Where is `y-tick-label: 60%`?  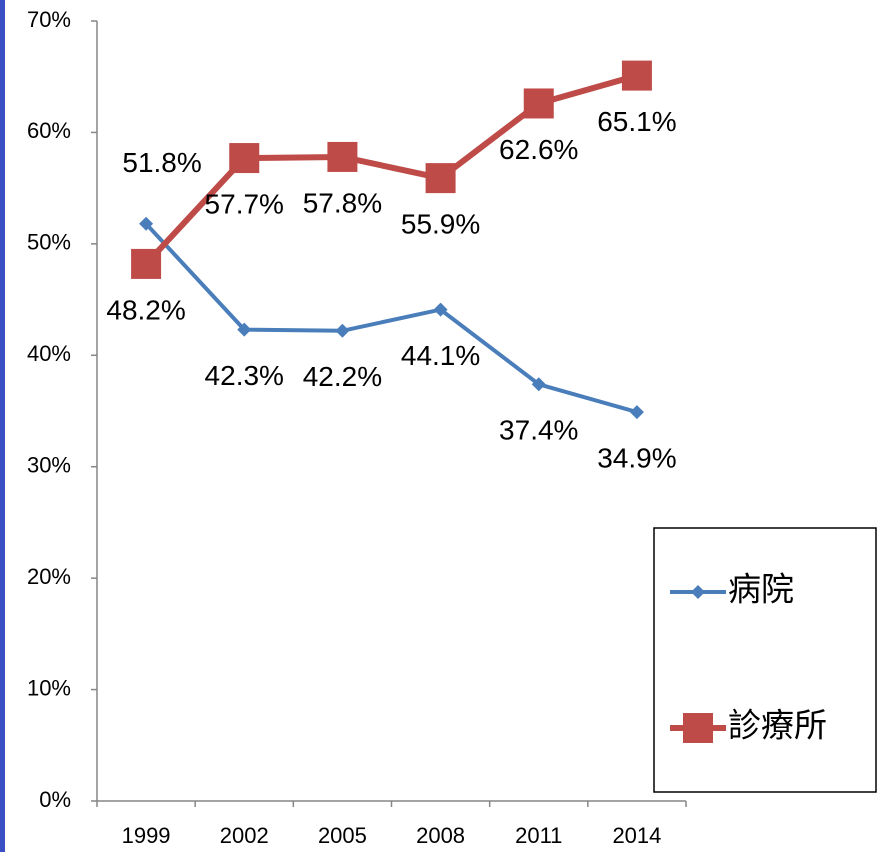
y-tick-label: 60% is located at coordinates (49, 130).